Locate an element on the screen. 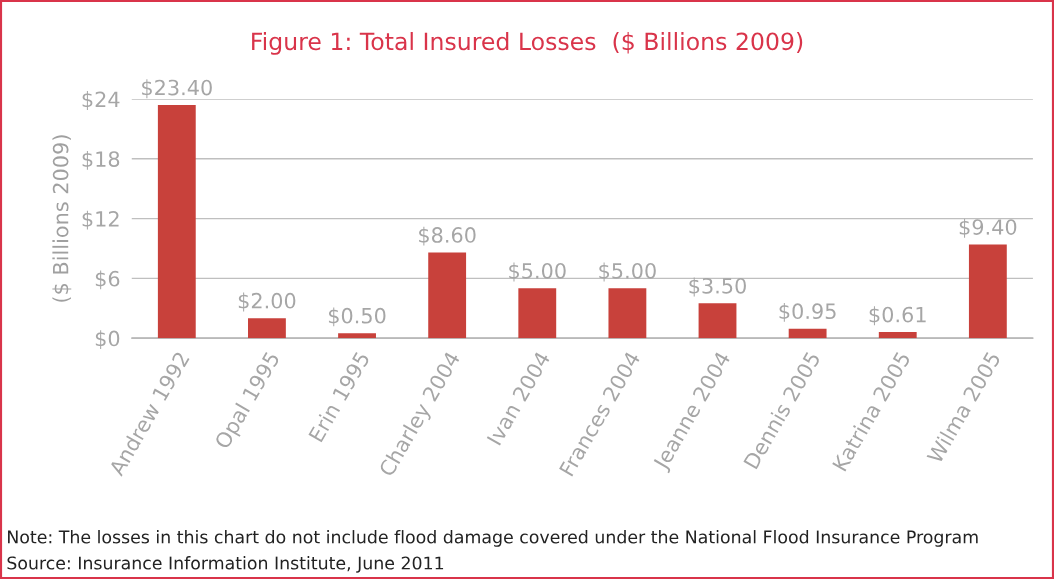 This screenshot has height=579, width=1054. y-tick-label: $6 is located at coordinates (107, 280).